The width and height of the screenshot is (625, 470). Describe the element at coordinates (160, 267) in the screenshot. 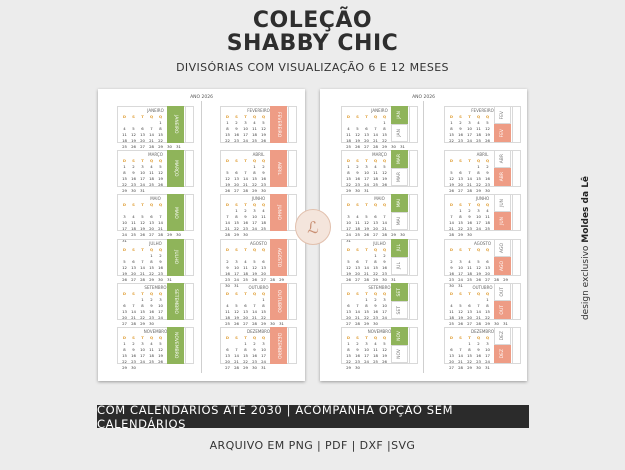

I see `day-number: 16` at that location.